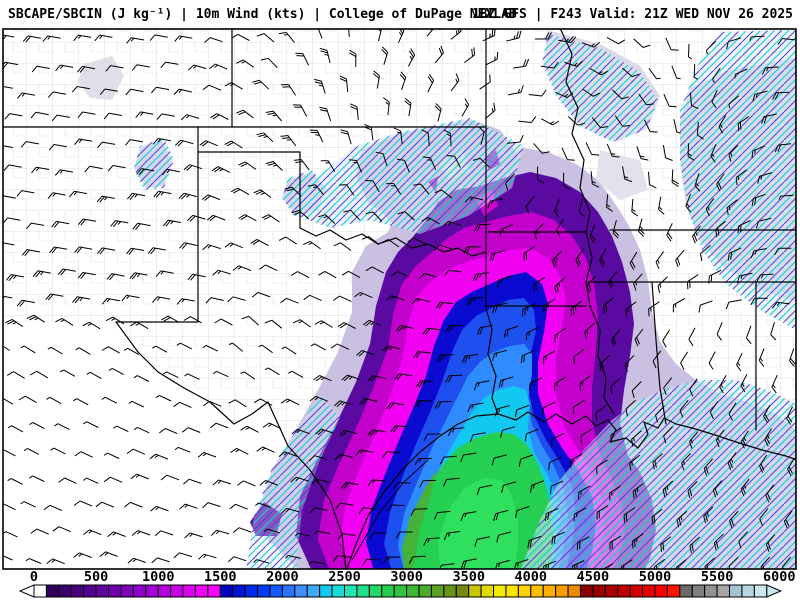 The width and height of the screenshot is (800, 600). What do you see at coordinates (658, 474) in the screenshot?
I see `cin-hatch-gulf` at bounding box center [658, 474].